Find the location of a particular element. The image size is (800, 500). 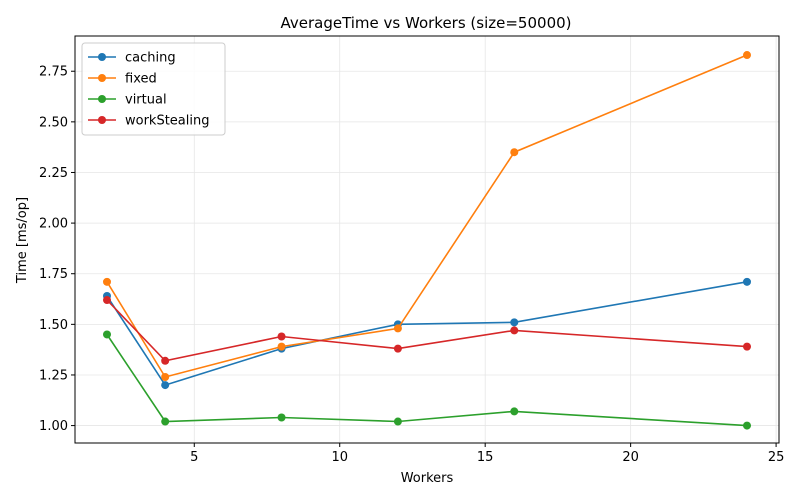

x-tick-label: 15 is located at coordinates (485, 457).